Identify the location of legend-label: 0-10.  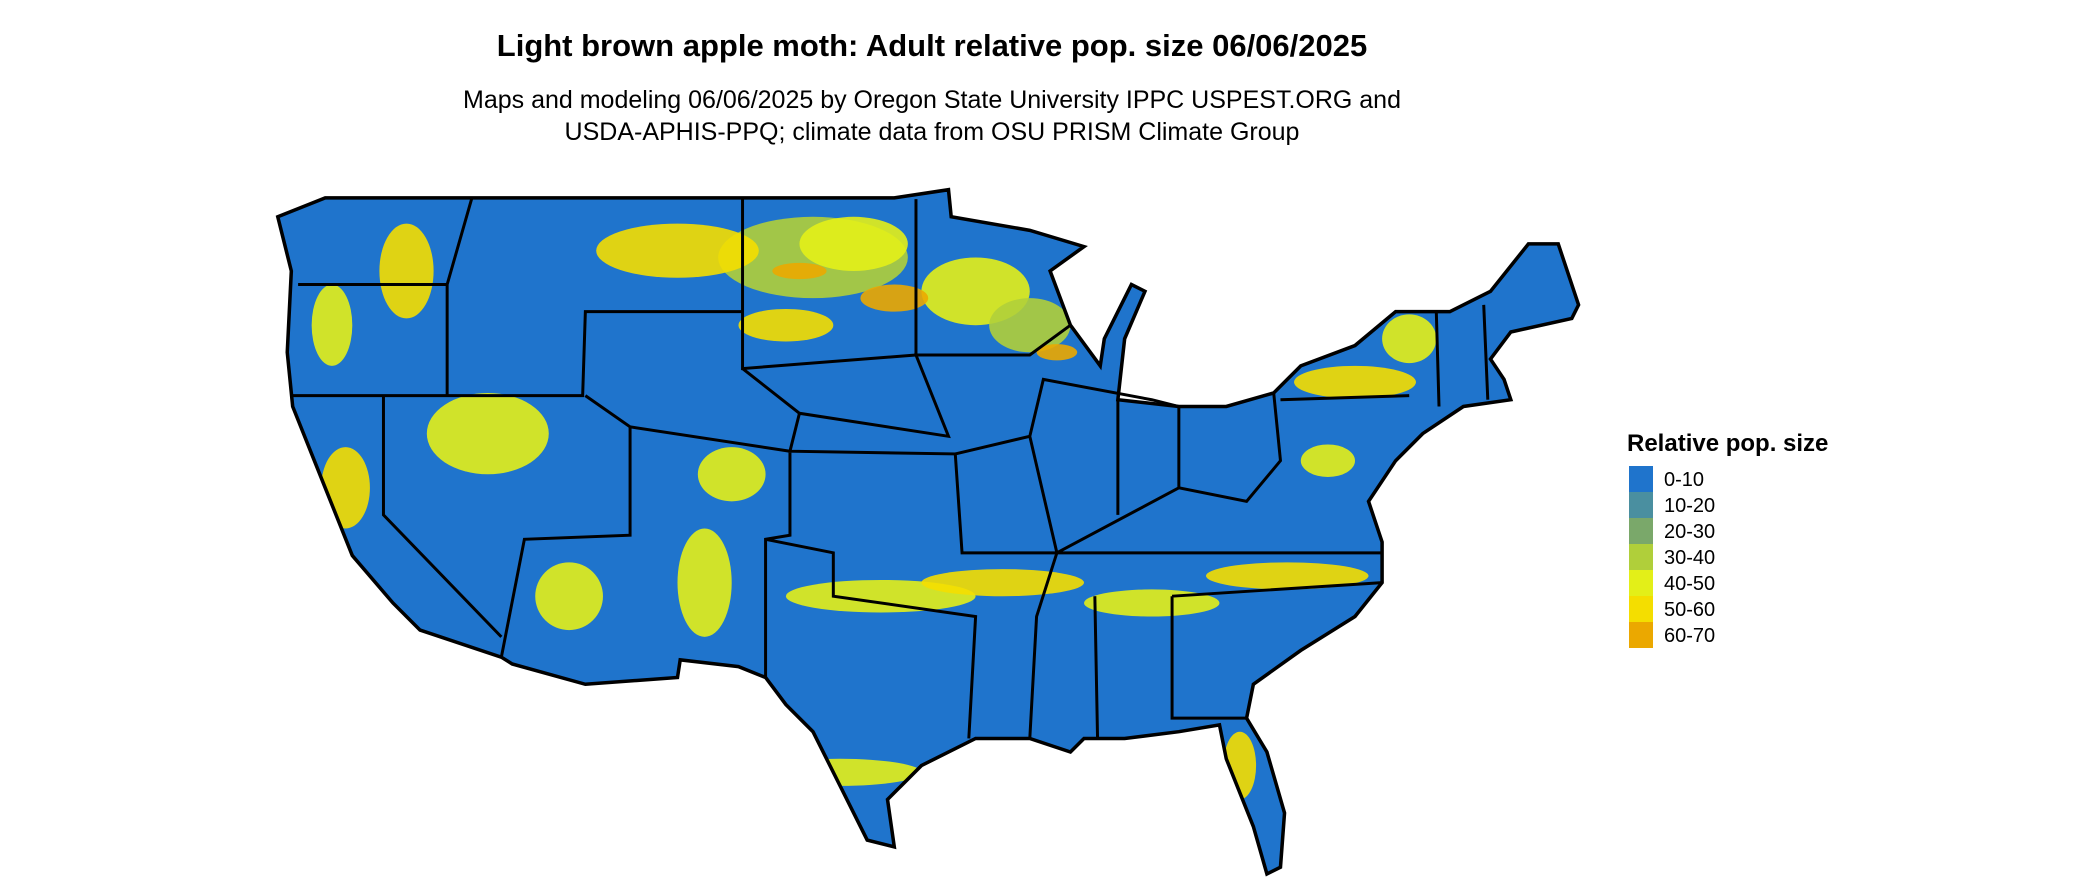
(1684, 480).